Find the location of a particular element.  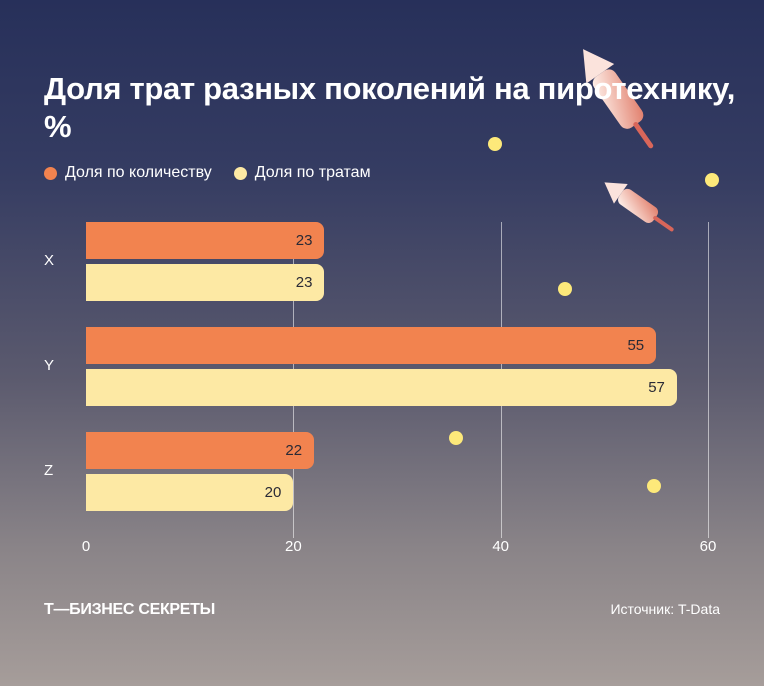

legend-item-quantity: Доля по количеству is located at coordinates (128, 173).